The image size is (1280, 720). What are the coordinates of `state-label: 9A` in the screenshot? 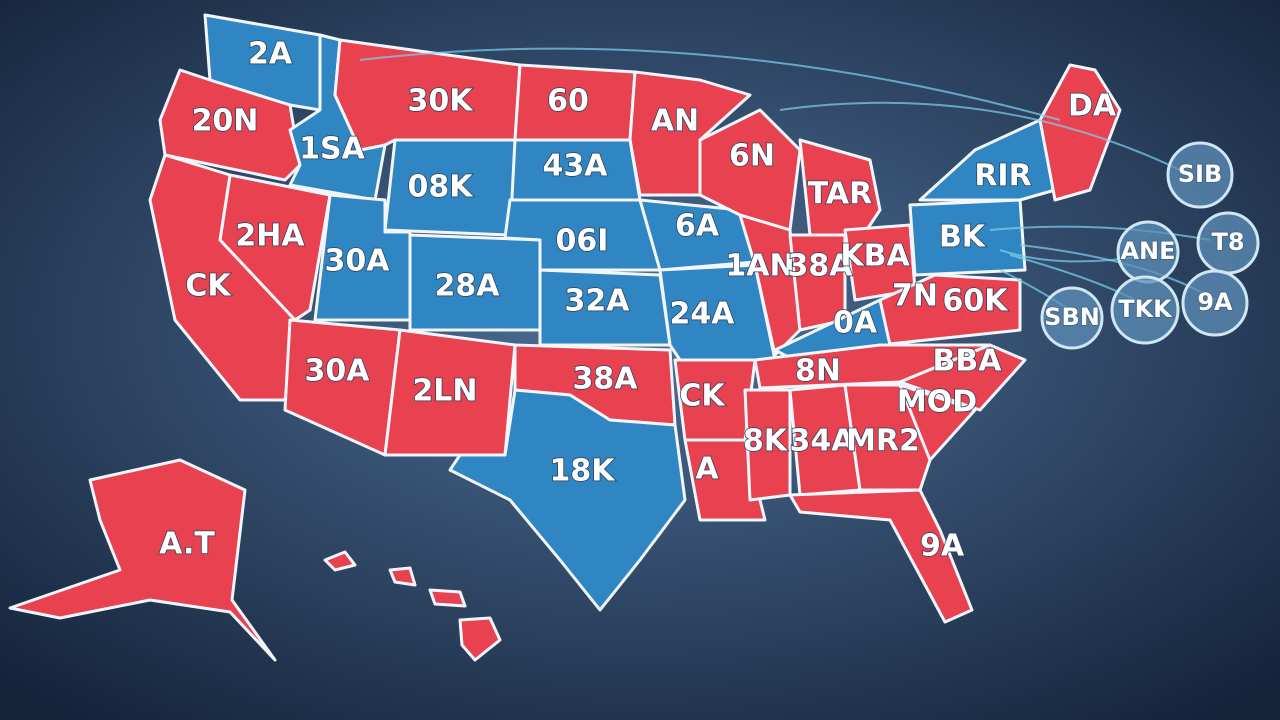 It's located at (942, 546).